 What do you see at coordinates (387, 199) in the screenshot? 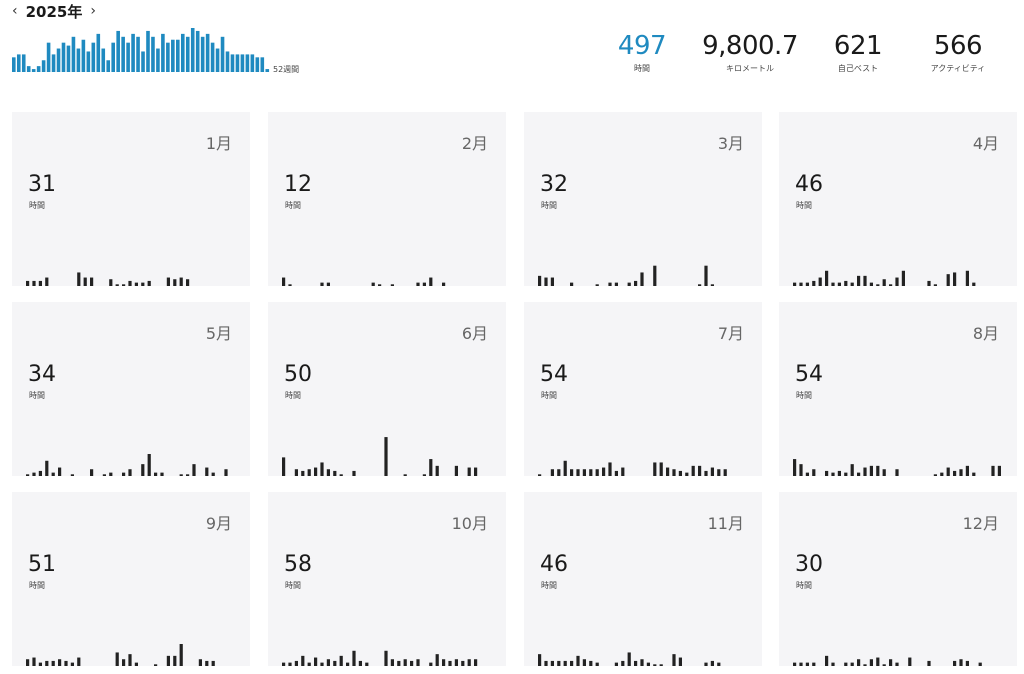
I see `month-card: 2月 12 時間` at bounding box center [387, 199].